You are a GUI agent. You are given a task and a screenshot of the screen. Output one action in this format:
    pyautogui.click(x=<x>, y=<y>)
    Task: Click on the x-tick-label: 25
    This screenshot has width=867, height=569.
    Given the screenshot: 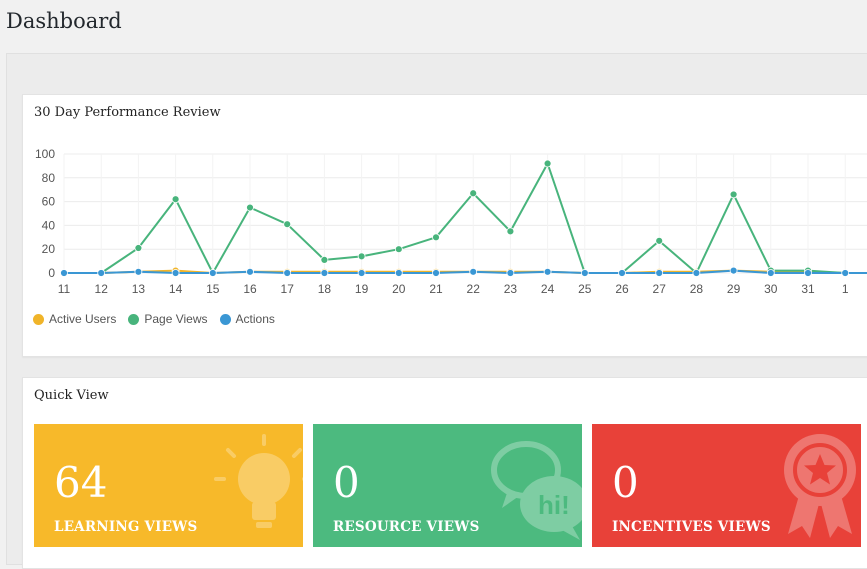 What is the action you would take?
    pyautogui.click(x=585, y=289)
    